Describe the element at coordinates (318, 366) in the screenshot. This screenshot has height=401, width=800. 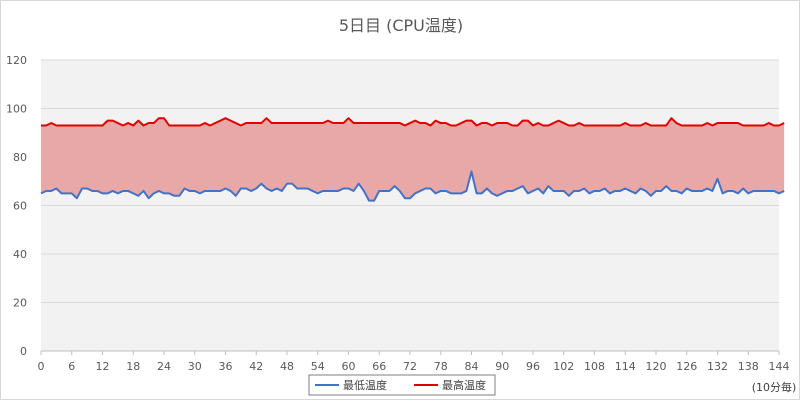
I see `x-tick-label: 54` at that location.